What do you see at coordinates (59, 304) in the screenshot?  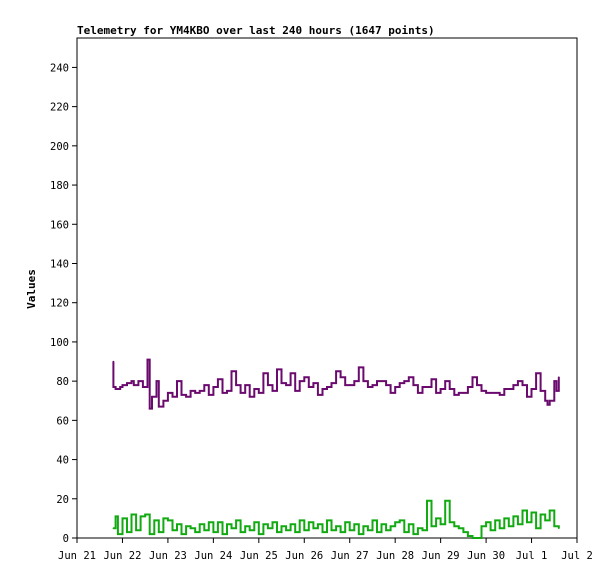 I see `y-tick-label: 120` at bounding box center [59, 304].